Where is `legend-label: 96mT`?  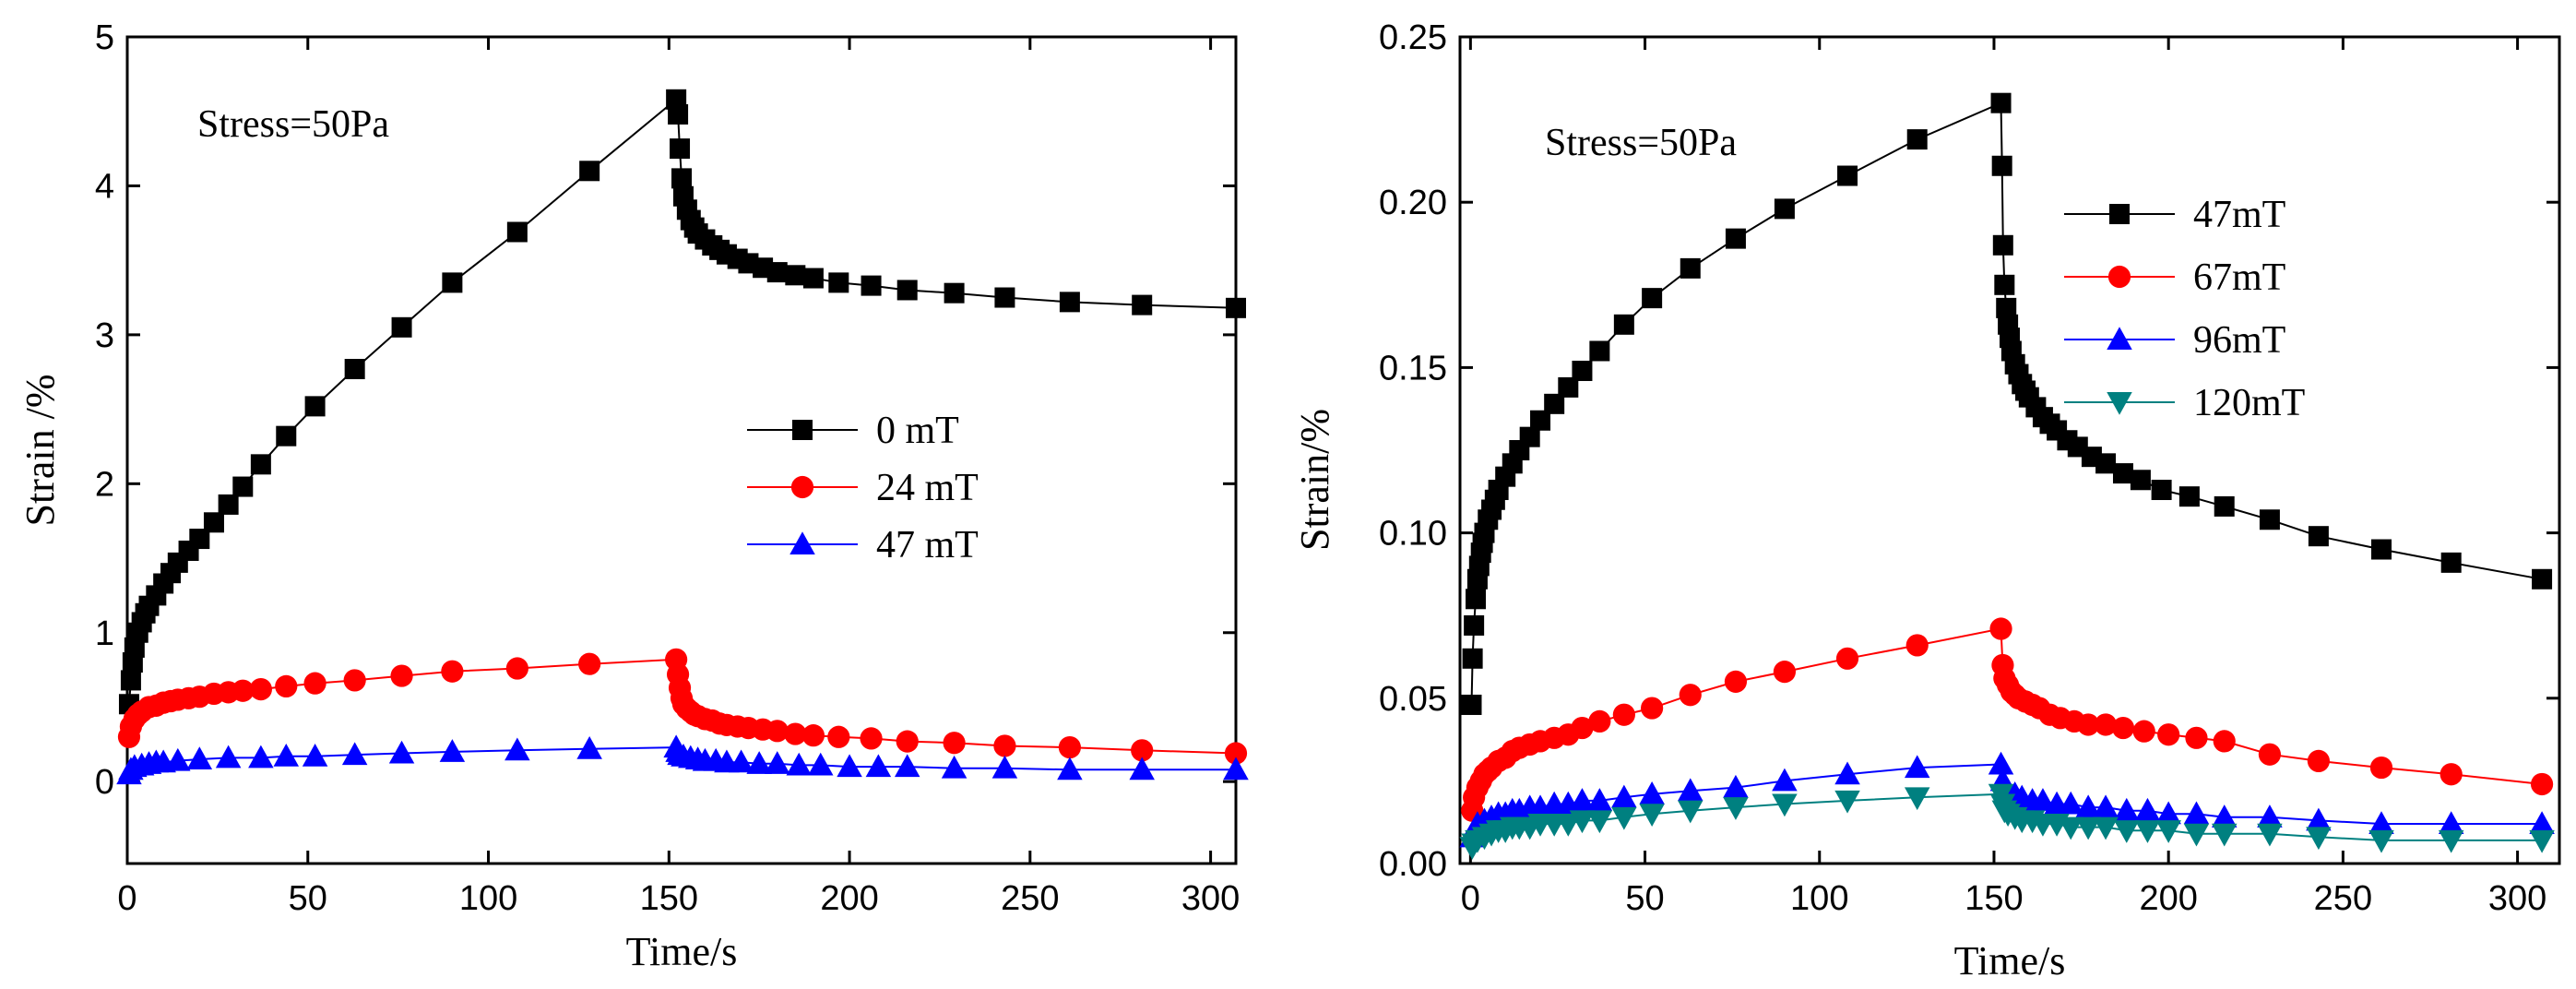
legend-label: 96mT is located at coordinates (2239, 340).